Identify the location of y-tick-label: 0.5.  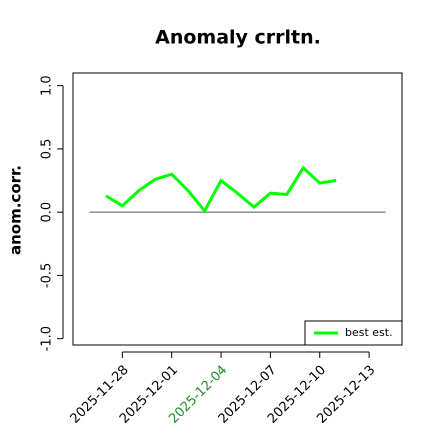
(47, 149).